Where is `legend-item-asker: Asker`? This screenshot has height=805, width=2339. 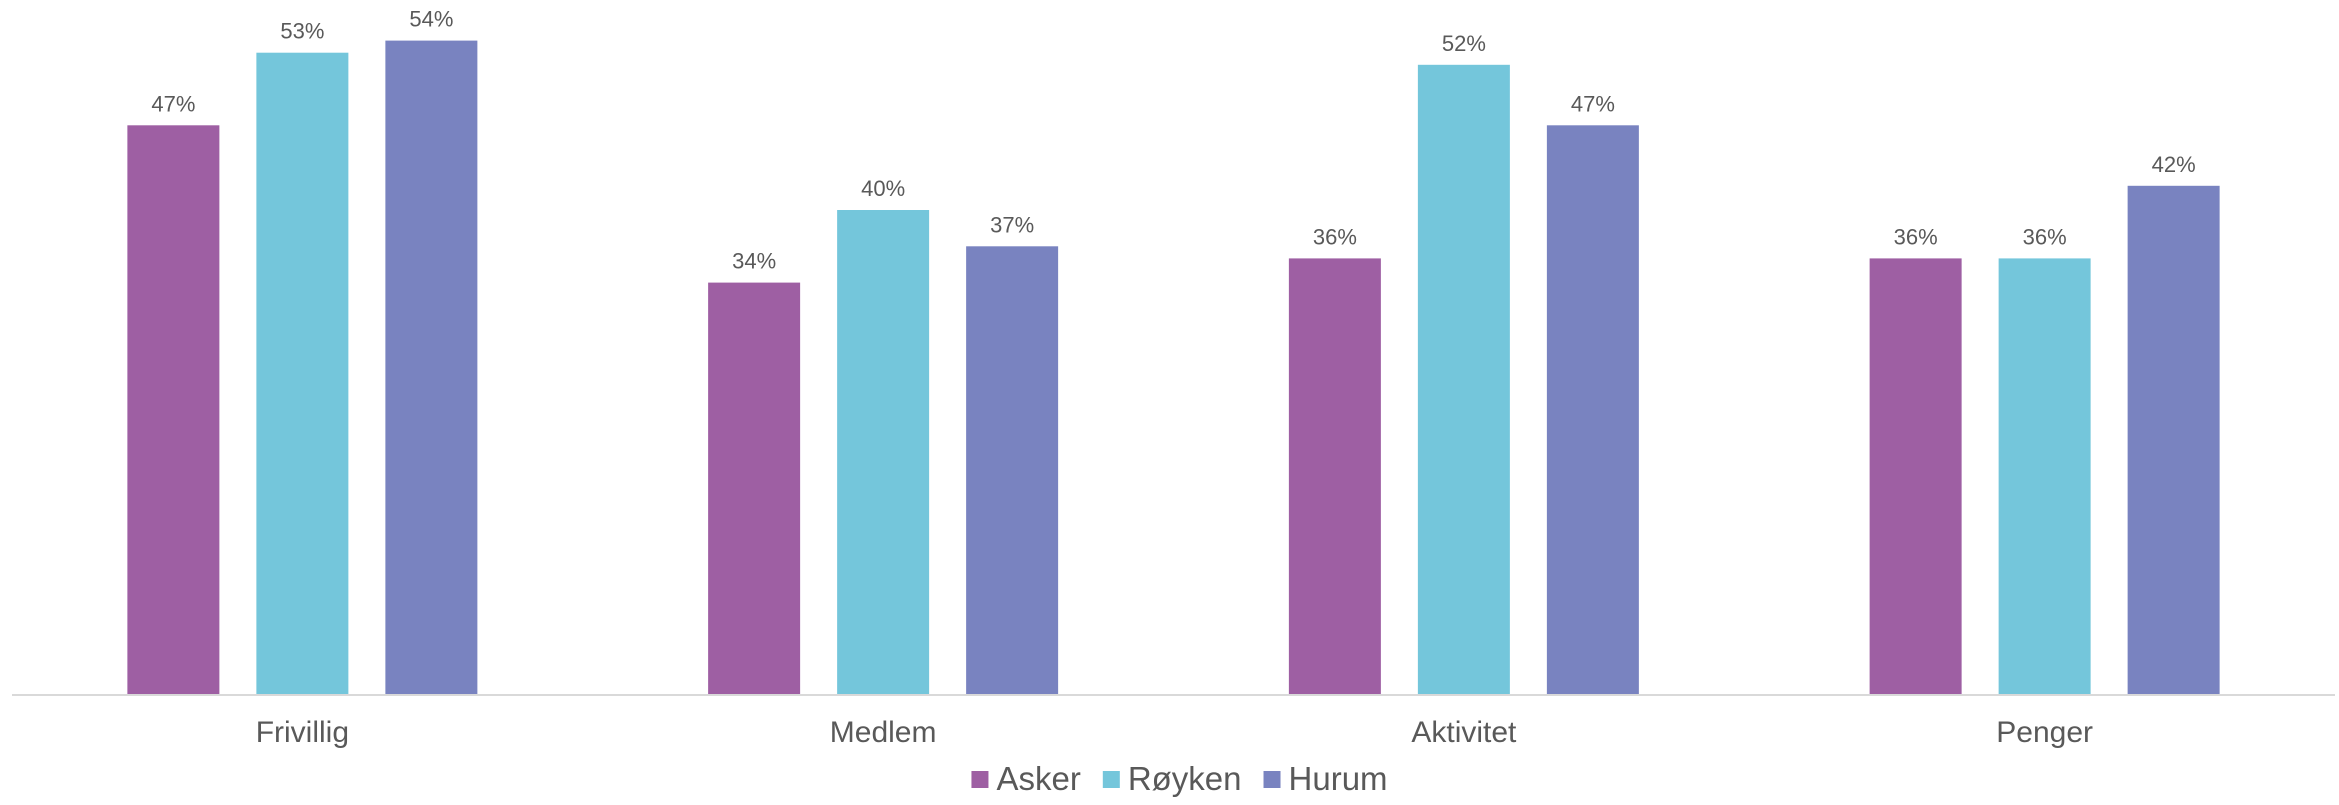
legend-item-asker: Asker is located at coordinates (1026, 778).